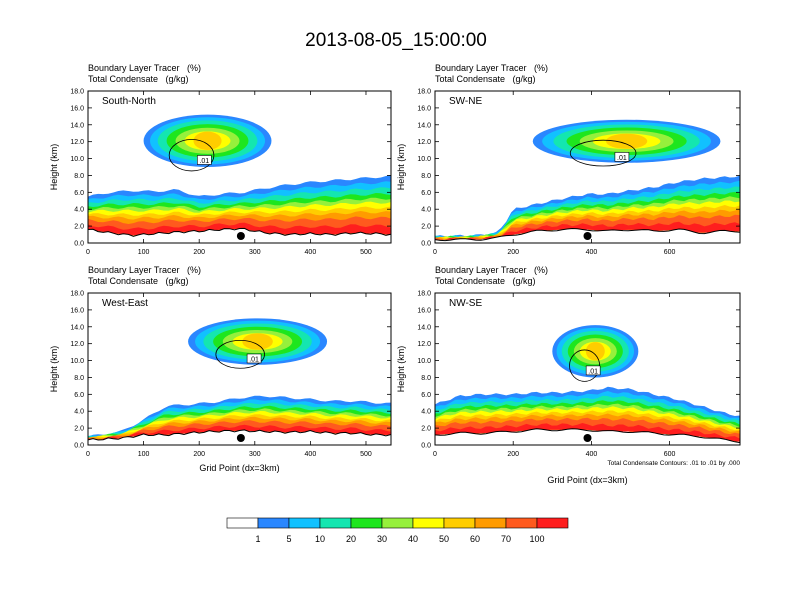  What do you see at coordinates (587, 480) in the screenshot?
I see `x-axis-label: Grid Point (dx=3km)` at bounding box center [587, 480].